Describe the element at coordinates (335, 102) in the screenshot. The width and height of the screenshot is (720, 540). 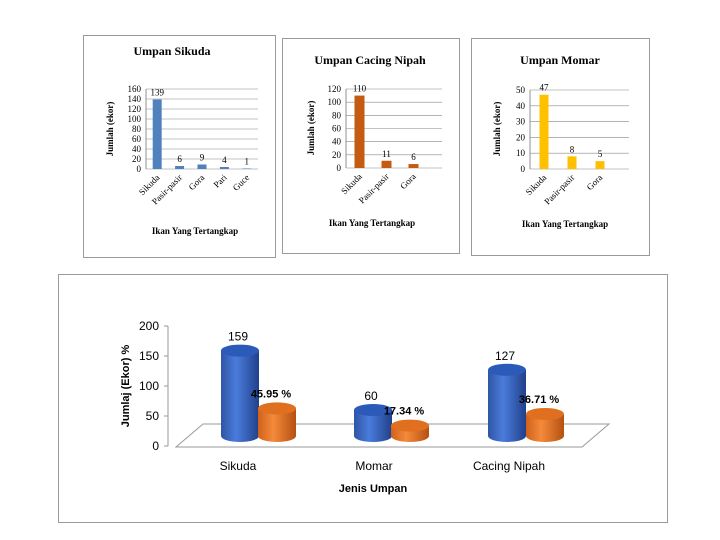
I see `chart1-ytick-label: 100` at that location.